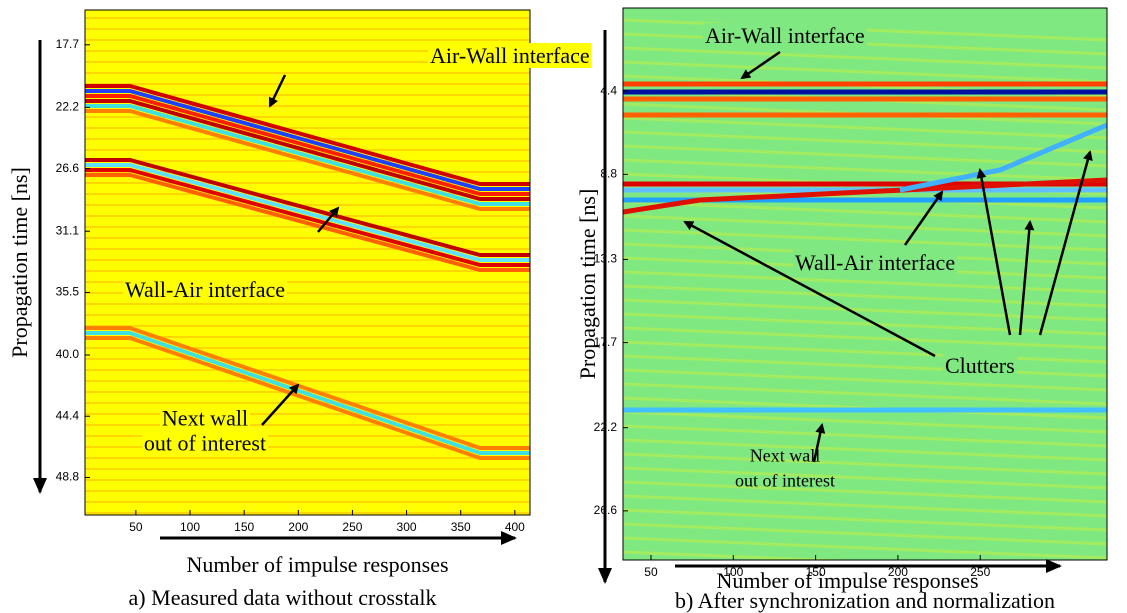 The width and height of the screenshot is (1127, 613). What do you see at coordinates (407, 527) in the screenshot?
I see `x-tick-label: 300` at bounding box center [407, 527].